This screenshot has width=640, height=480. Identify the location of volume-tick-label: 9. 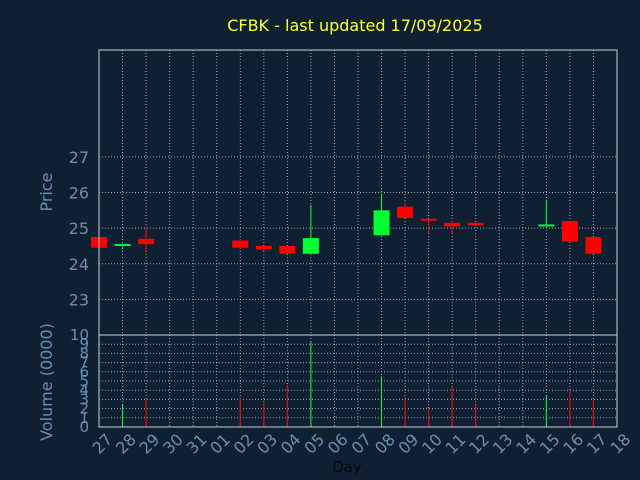
(84, 344).